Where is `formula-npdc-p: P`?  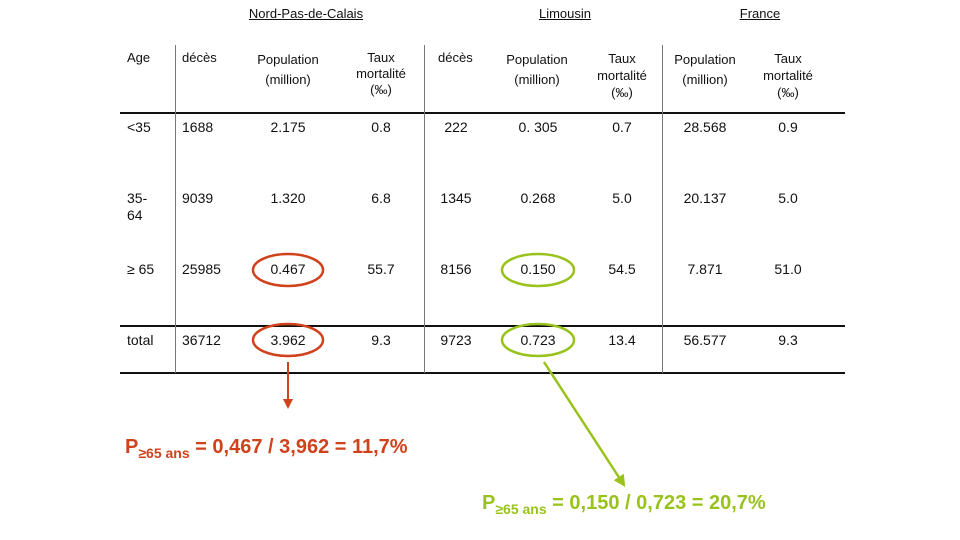
formula-npdc-p: P is located at coordinates (132, 447).